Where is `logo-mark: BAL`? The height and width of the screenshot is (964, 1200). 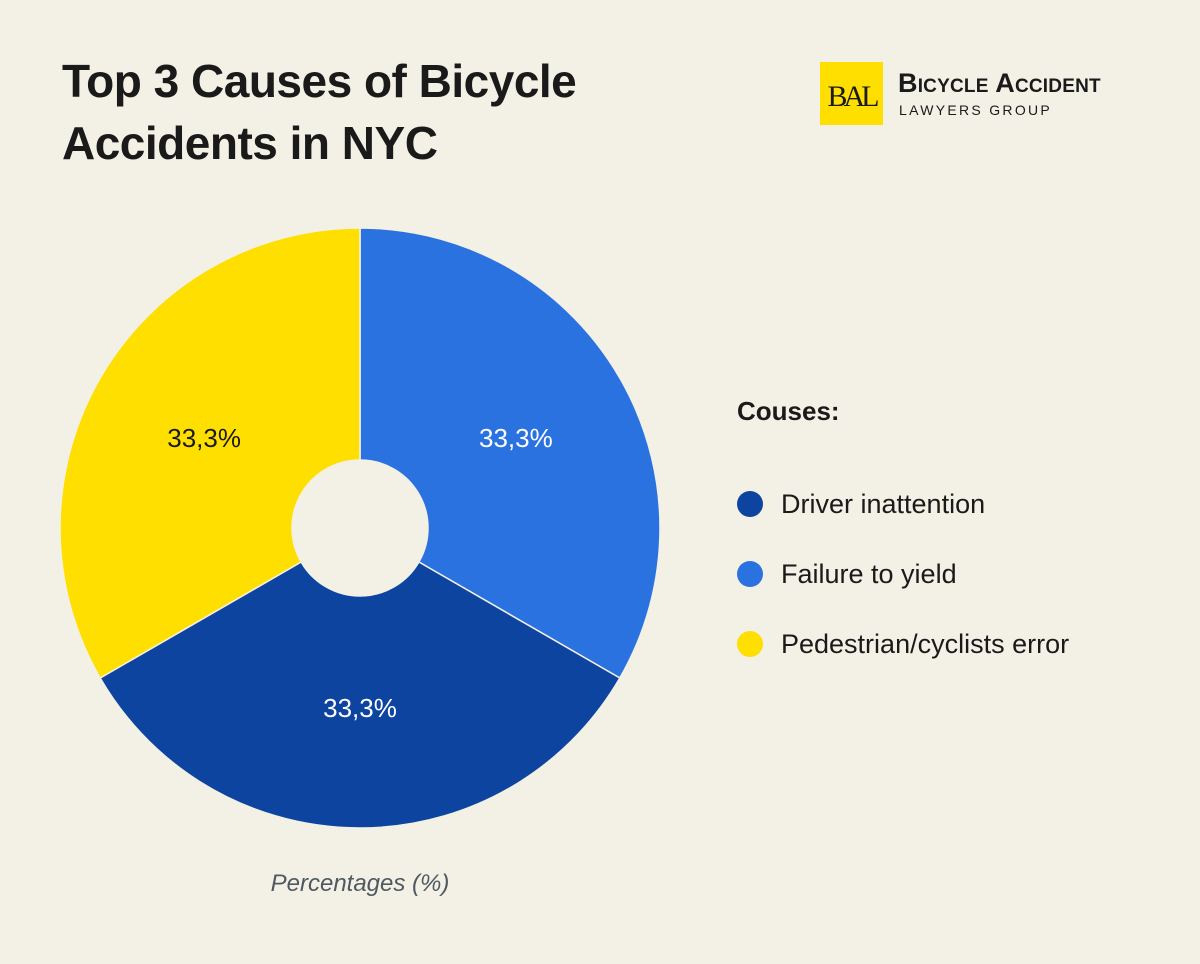 logo-mark: BAL is located at coordinates (851, 93).